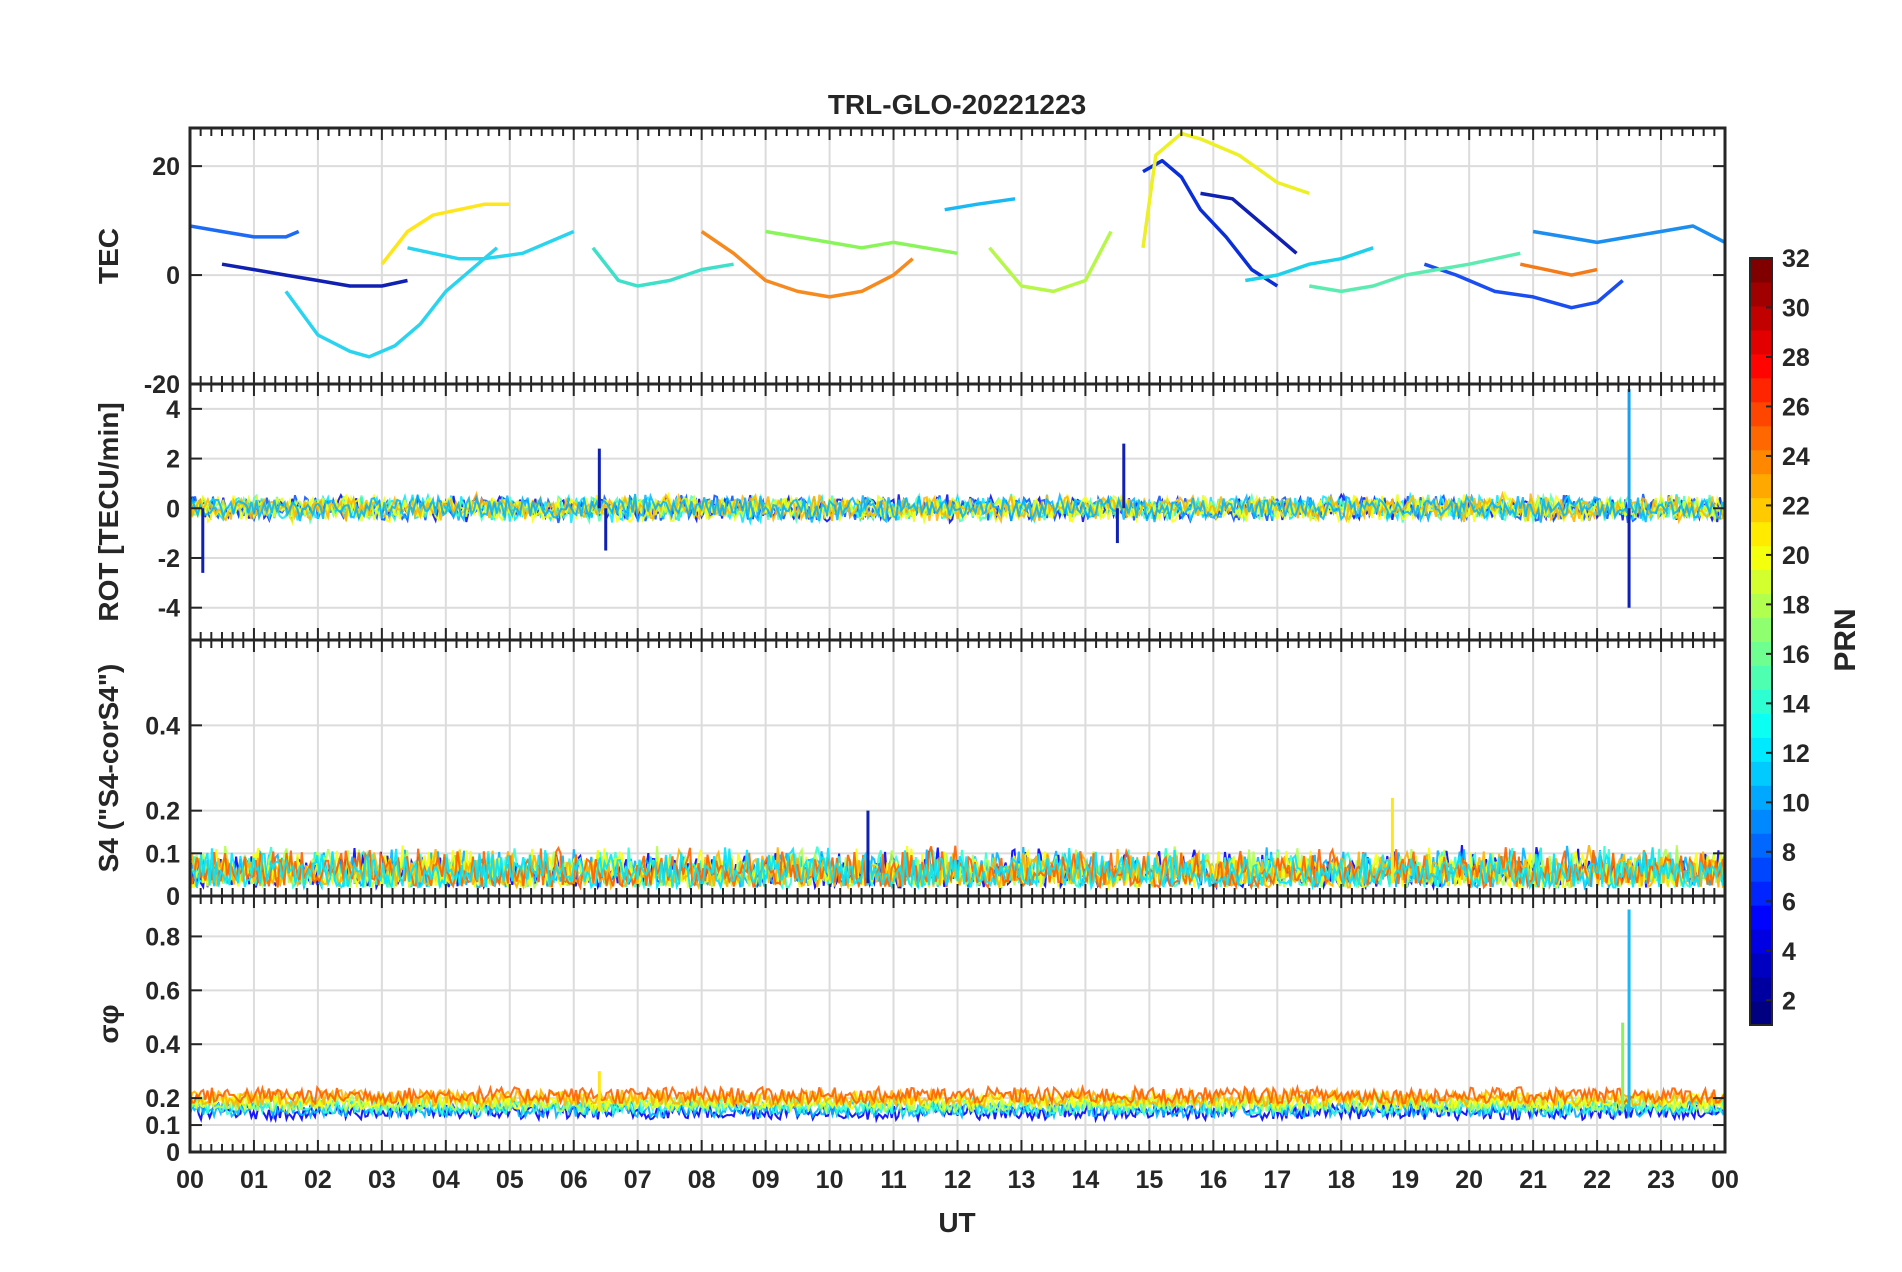 The image size is (1902, 1272). What do you see at coordinates (169, 559) in the screenshot?
I see `y-tick-label: -2` at bounding box center [169, 559].